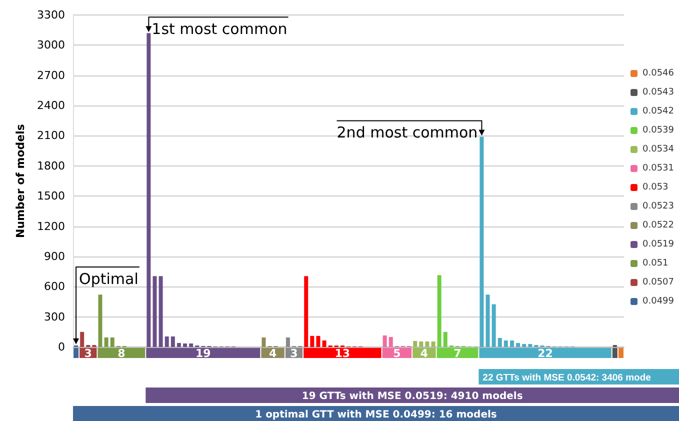 Image resolution: width=679 pixels, height=421 pixels. What do you see at coordinates (658, 73) in the screenshot?
I see `legend-label: 0.0546` at bounding box center [658, 73].